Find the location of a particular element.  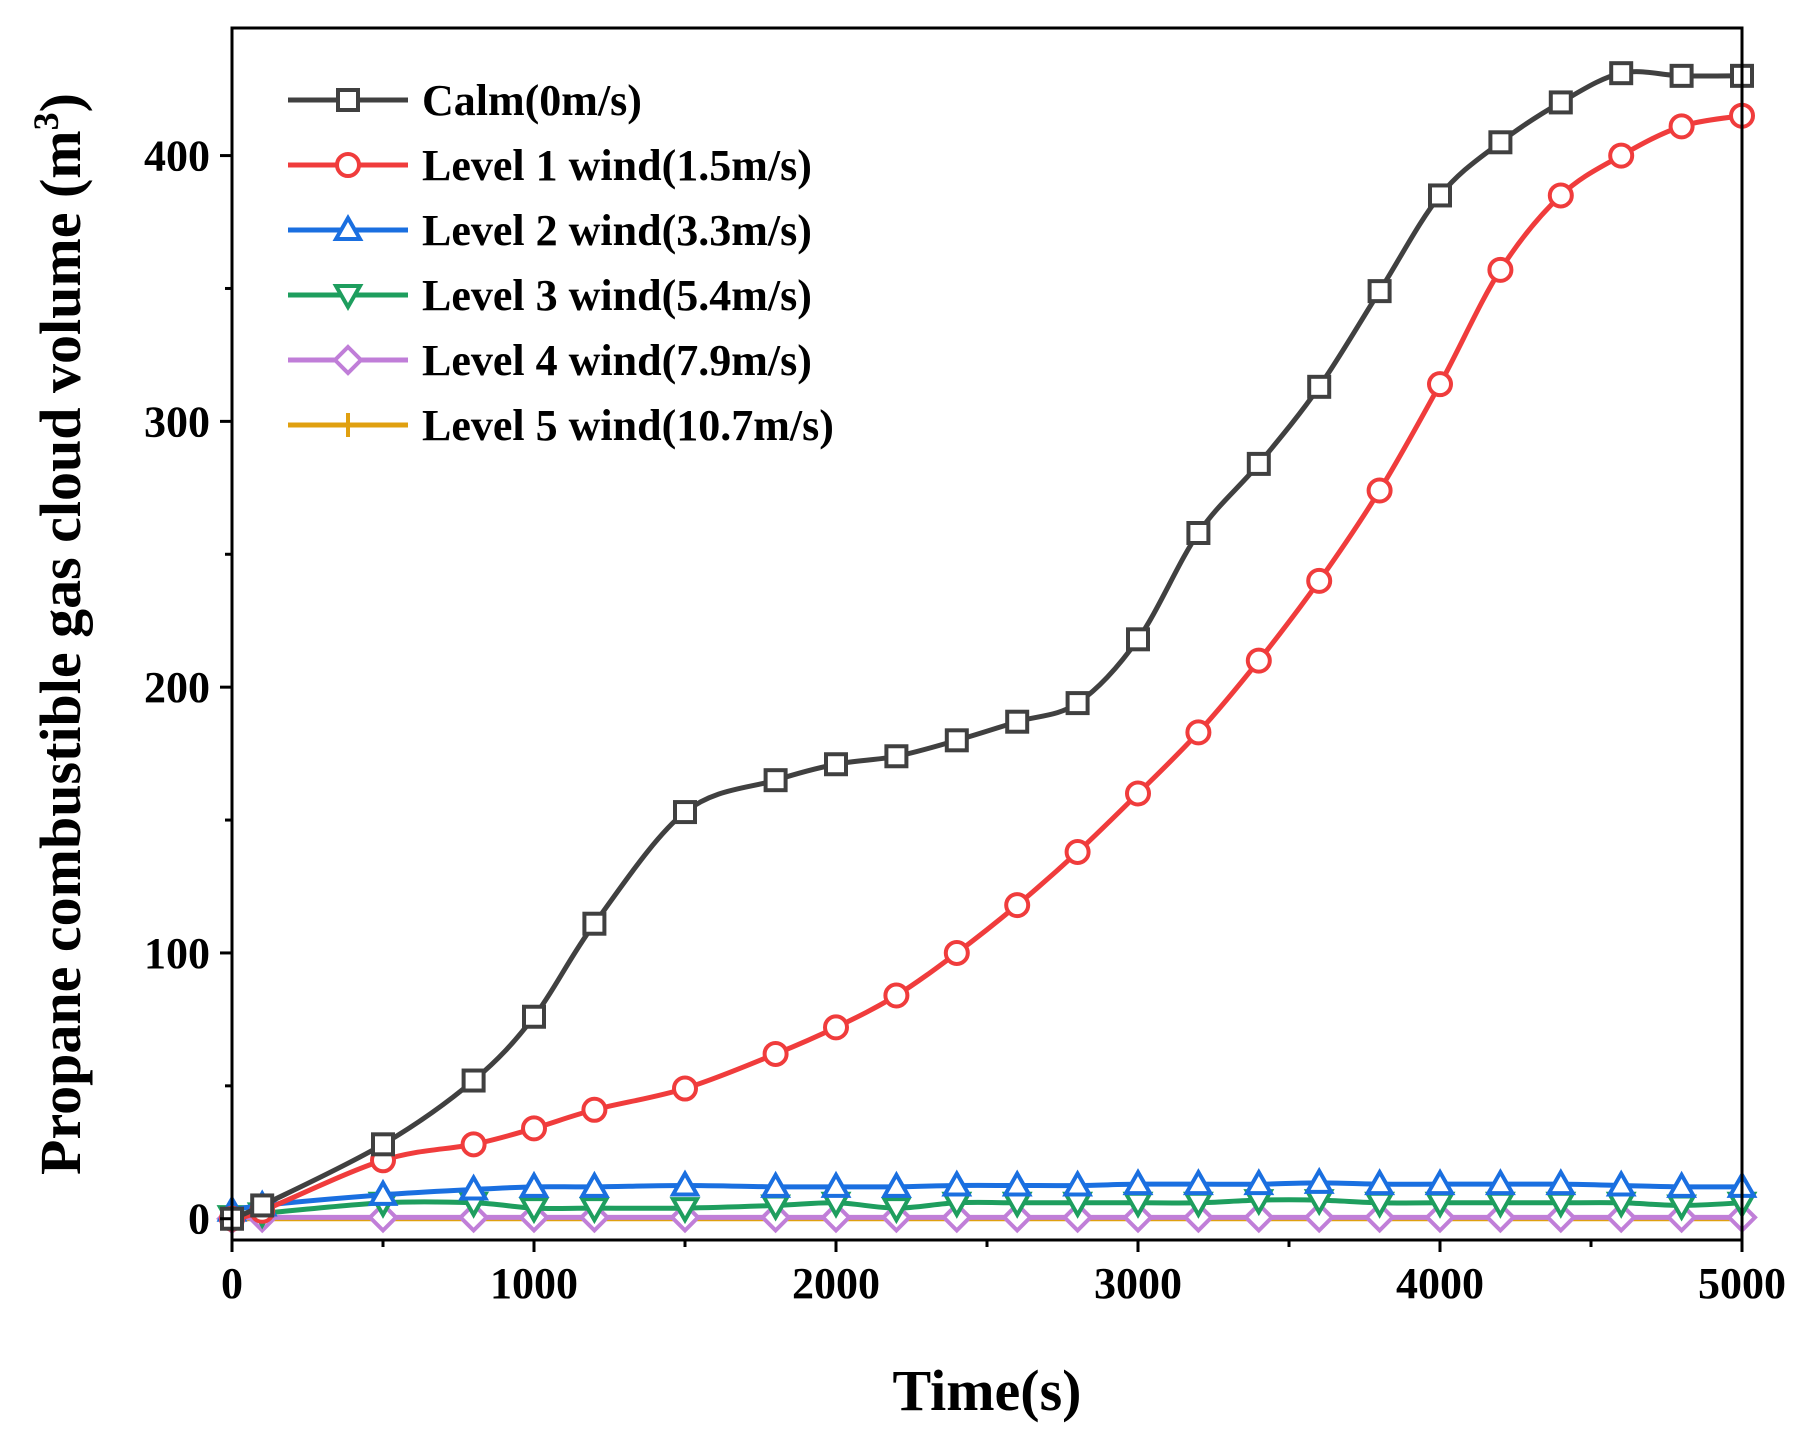

legend-item: Level 3 wind(5.4m/s) is located at coordinates (550, 295).